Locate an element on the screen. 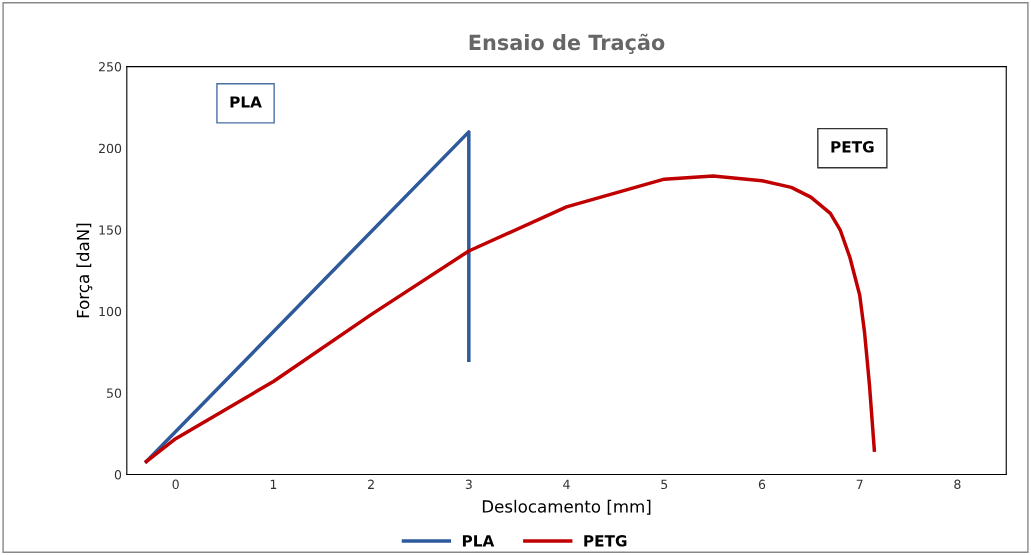  x-tick-label: 8 is located at coordinates (957, 484).